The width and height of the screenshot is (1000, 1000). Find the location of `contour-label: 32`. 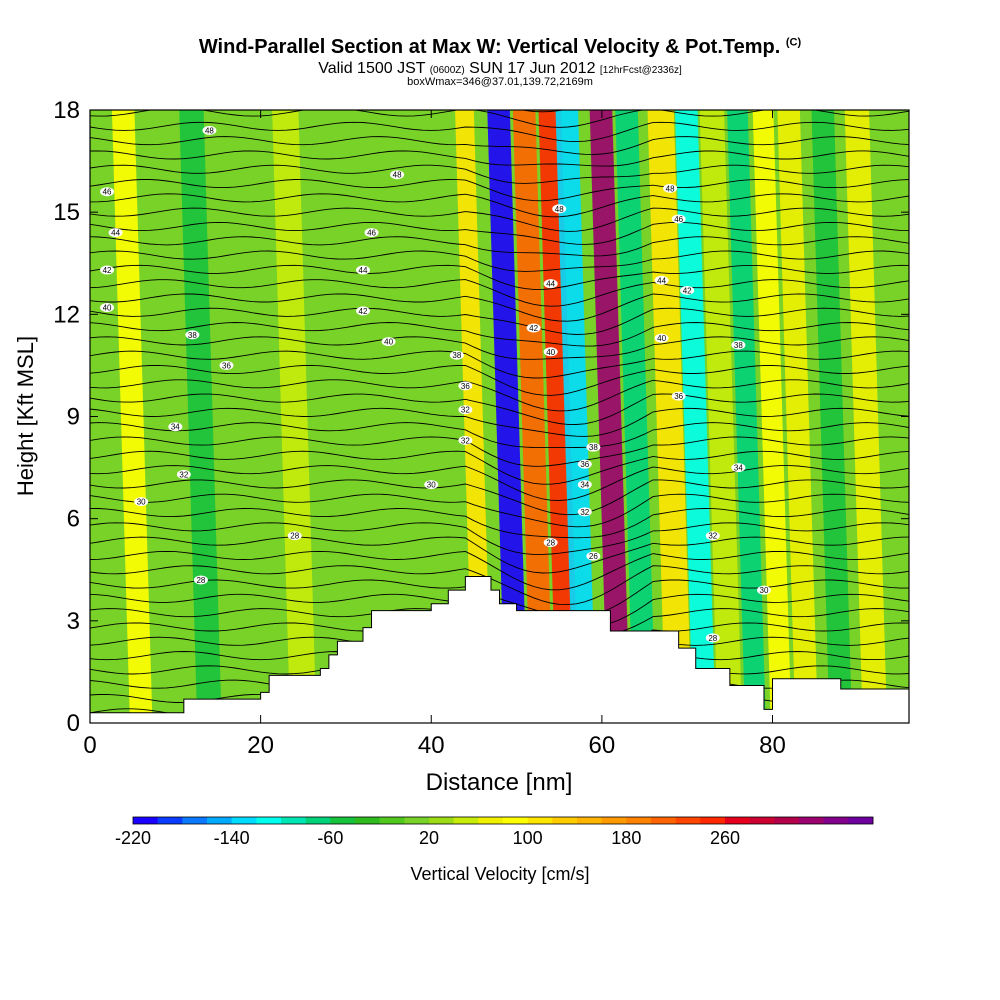

contour-label: 32 is located at coordinates (183, 474).